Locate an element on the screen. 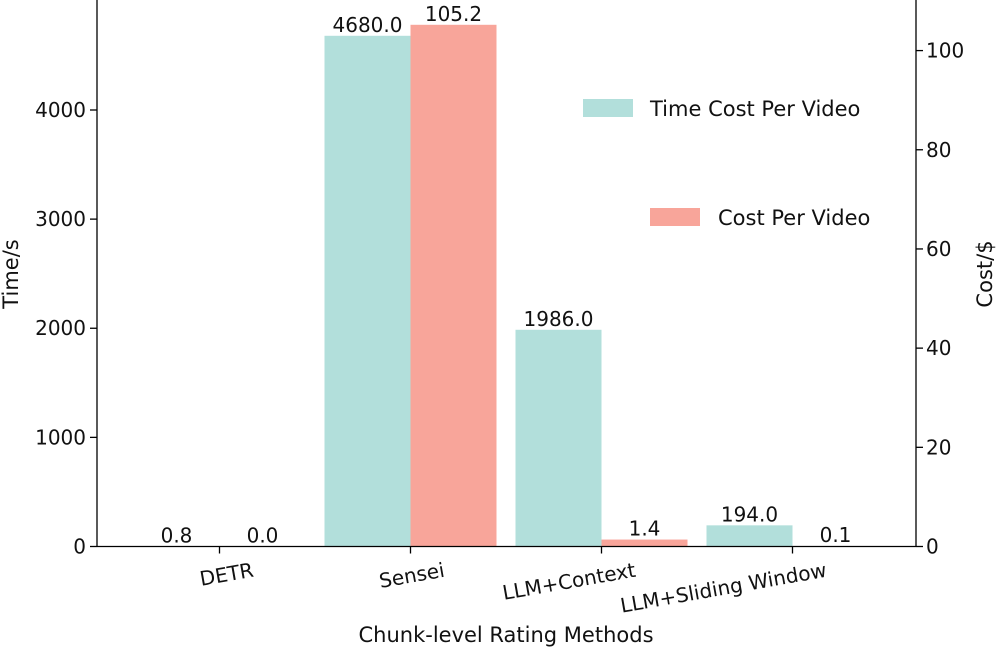 This screenshot has height=649, width=996. right-tick-label-5: 100 is located at coordinates (945, 51).